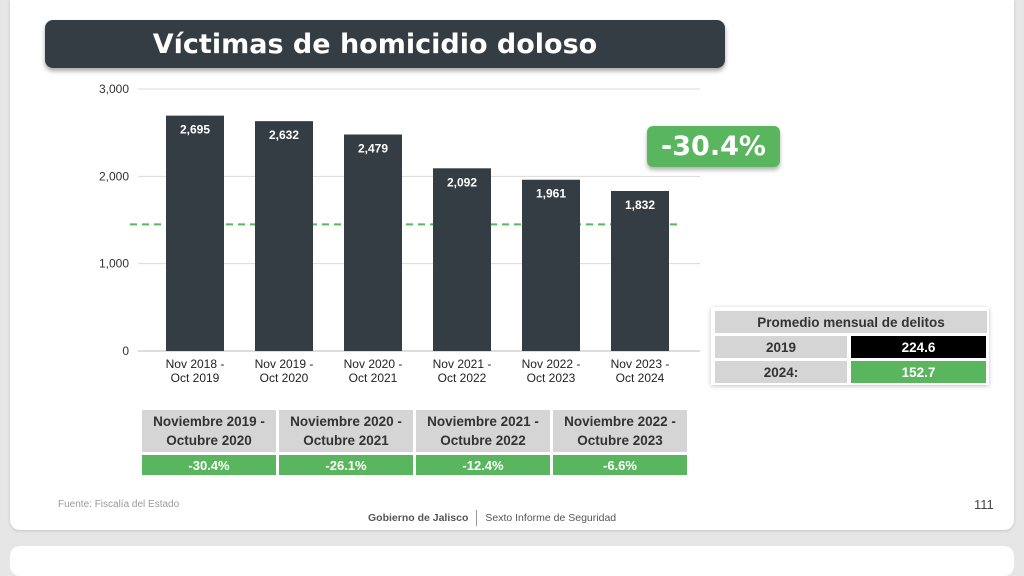  Describe the element at coordinates (114, 176) in the screenshot. I see `y-tick-label: 2,000` at that location.